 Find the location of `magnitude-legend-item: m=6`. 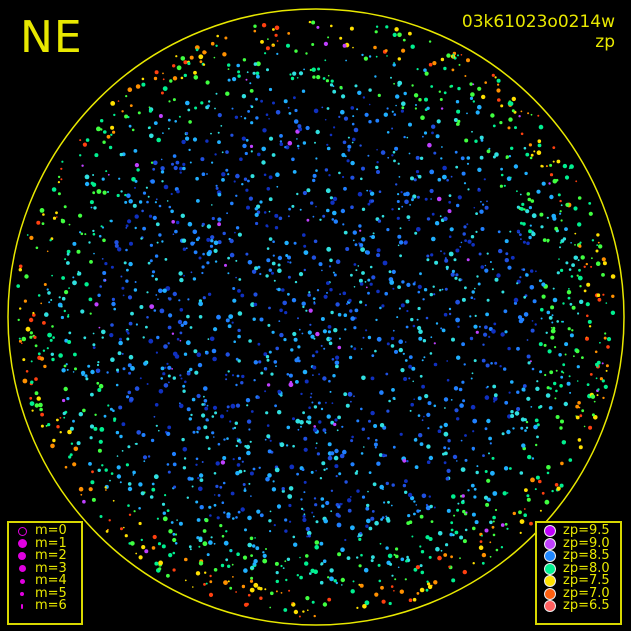

magnitude-legend-item: m=6 is located at coordinates (45, 606).